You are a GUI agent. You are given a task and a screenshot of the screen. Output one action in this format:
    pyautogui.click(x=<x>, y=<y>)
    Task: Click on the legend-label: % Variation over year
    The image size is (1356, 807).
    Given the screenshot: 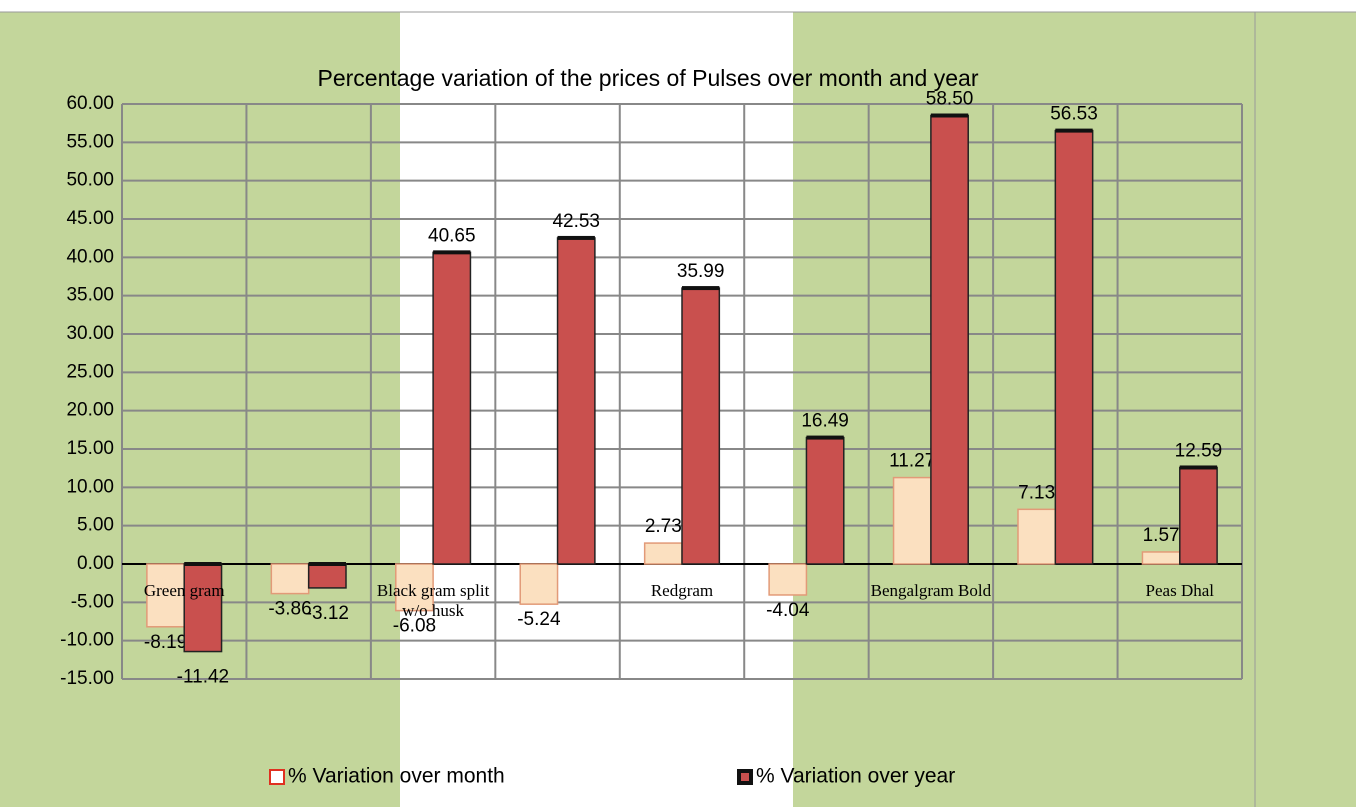 What is the action you would take?
    pyautogui.click(x=855, y=776)
    